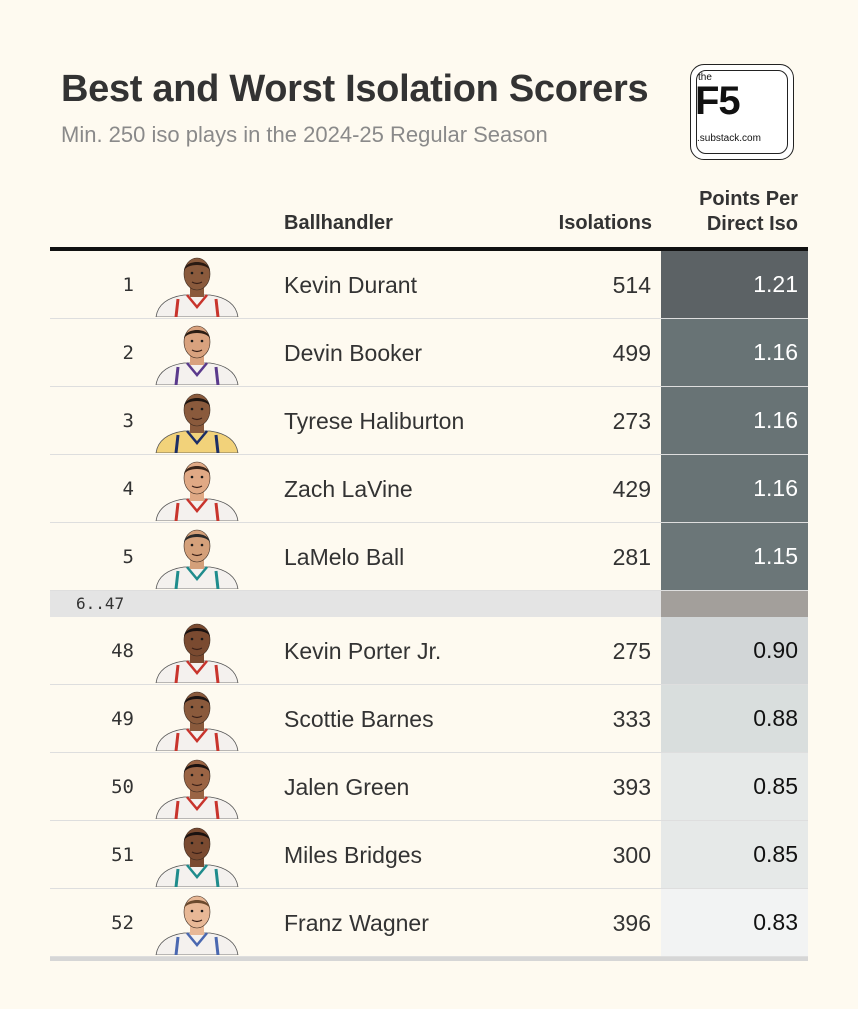 The height and width of the screenshot is (1009, 858). What do you see at coordinates (128, 489) in the screenshot?
I see `rank-cell: 4` at bounding box center [128, 489].